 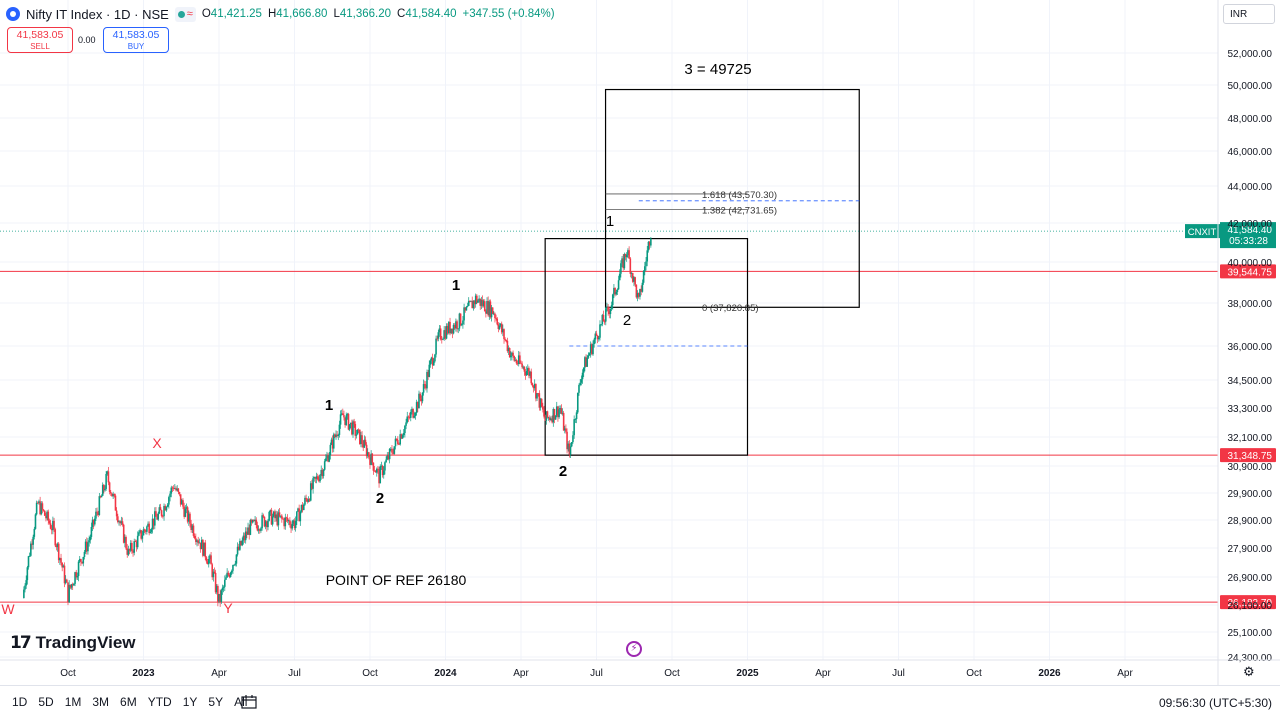 What do you see at coordinates (1249, 14) in the screenshot?
I see `currency-selector: INR` at bounding box center [1249, 14].